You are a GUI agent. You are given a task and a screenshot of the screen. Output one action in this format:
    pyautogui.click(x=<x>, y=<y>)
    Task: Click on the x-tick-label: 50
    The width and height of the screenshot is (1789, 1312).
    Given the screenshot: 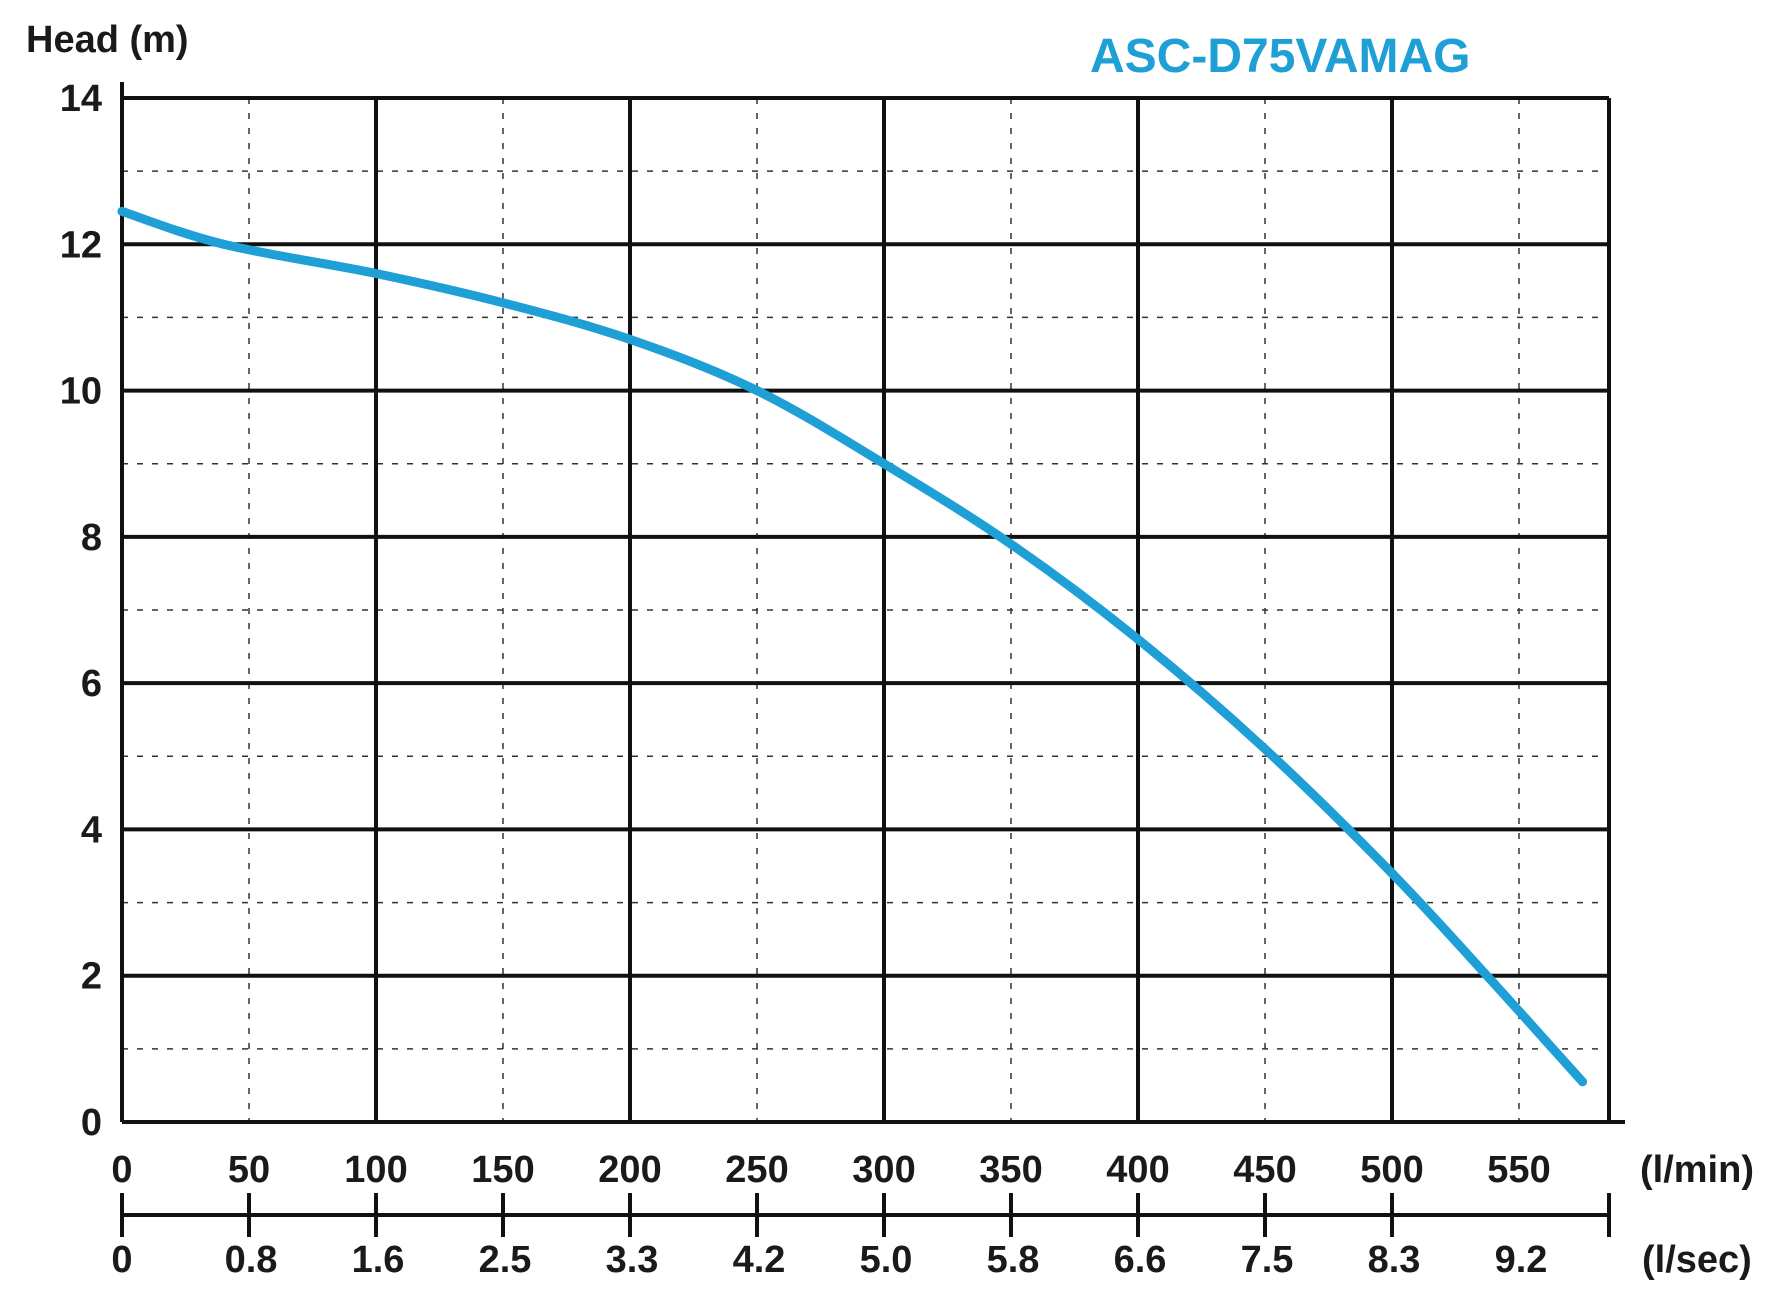 What is the action you would take?
    pyautogui.click(x=249, y=1170)
    